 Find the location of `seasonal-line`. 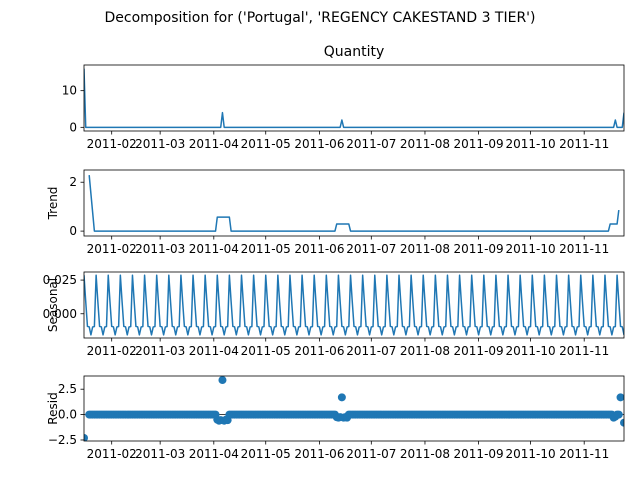

seasonal-line is located at coordinates (354, 305).